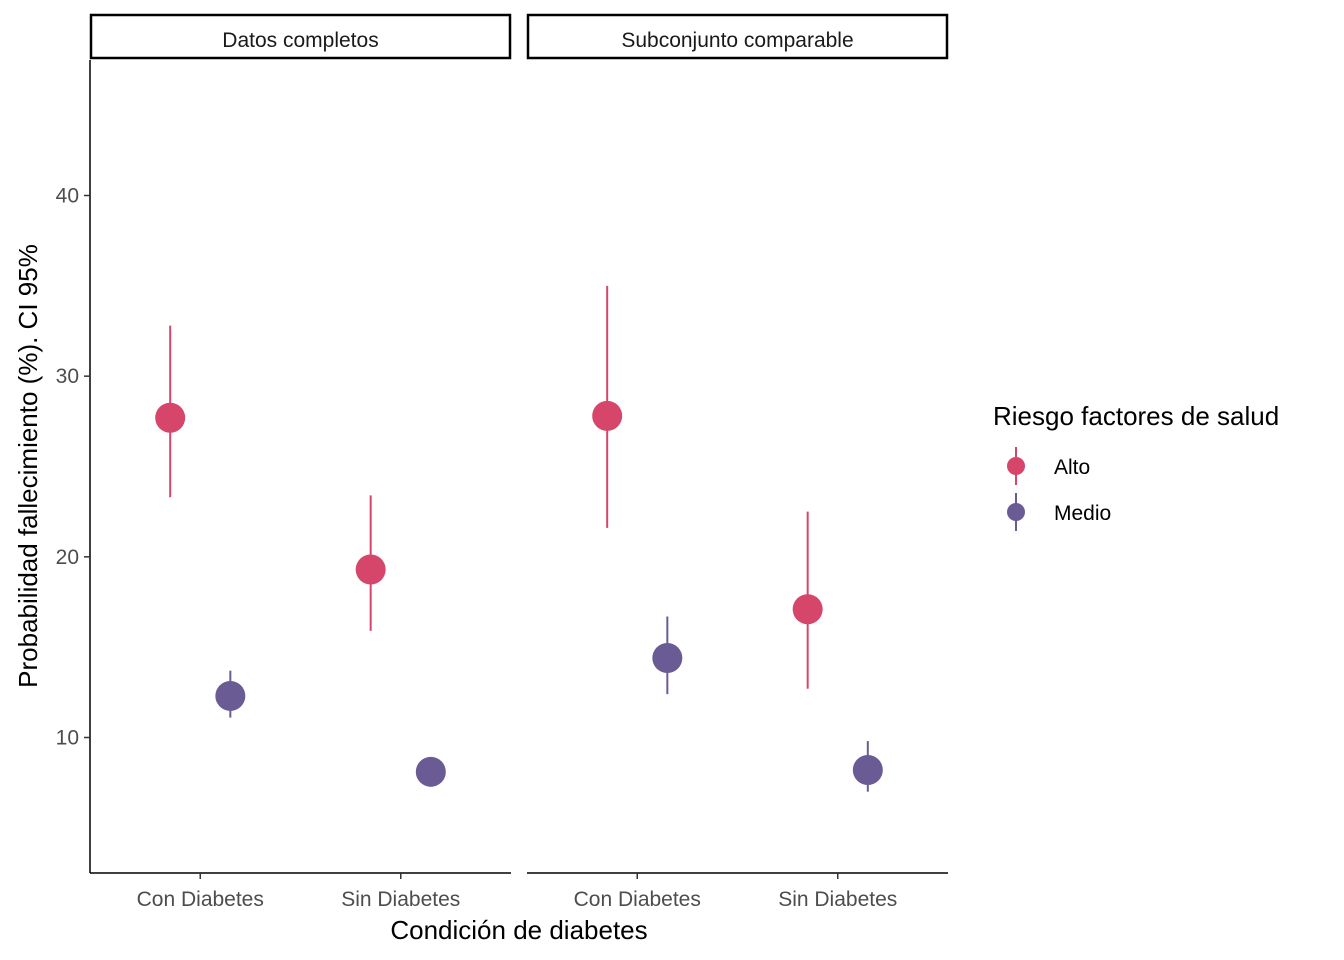 This screenshot has height=960, width=1344. I want to click on legend-item-alto: Alto, so click(1048, 466).